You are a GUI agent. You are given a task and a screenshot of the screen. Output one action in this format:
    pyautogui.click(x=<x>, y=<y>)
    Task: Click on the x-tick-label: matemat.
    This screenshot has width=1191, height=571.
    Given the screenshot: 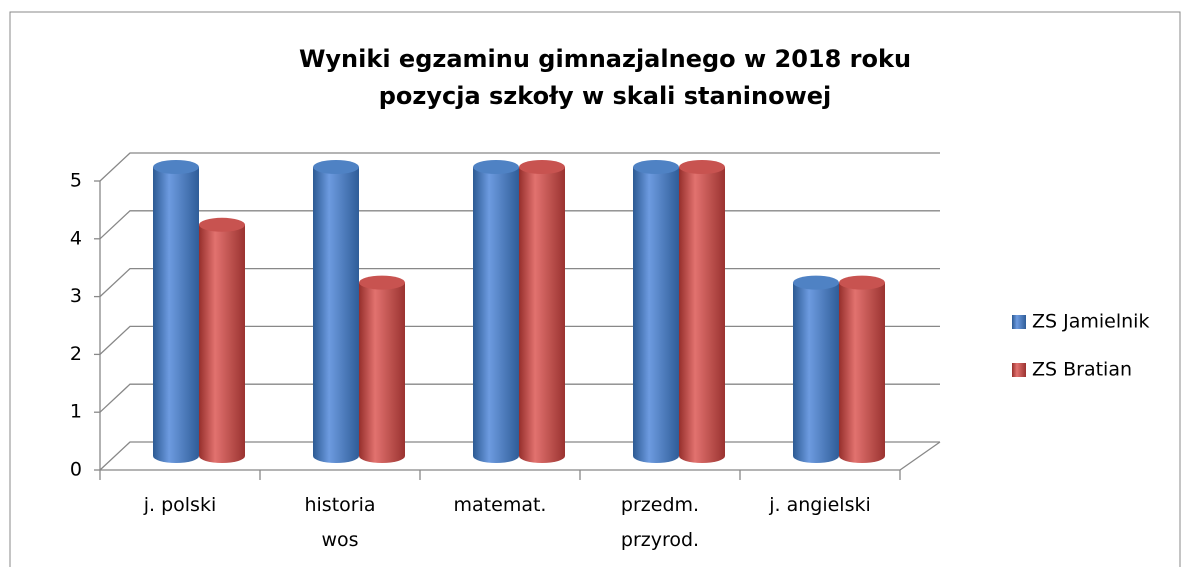 What is the action you would take?
    pyautogui.click(x=500, y=505)
    